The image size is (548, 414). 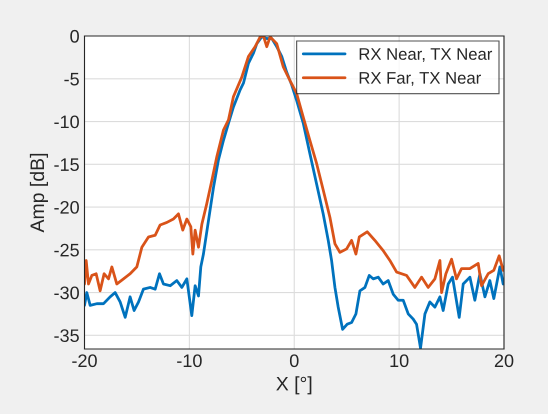 What do you see at coordinates (71, 79) in the screenshot?
I see `y-tick-label: -5` at bounding box center [71, 79].